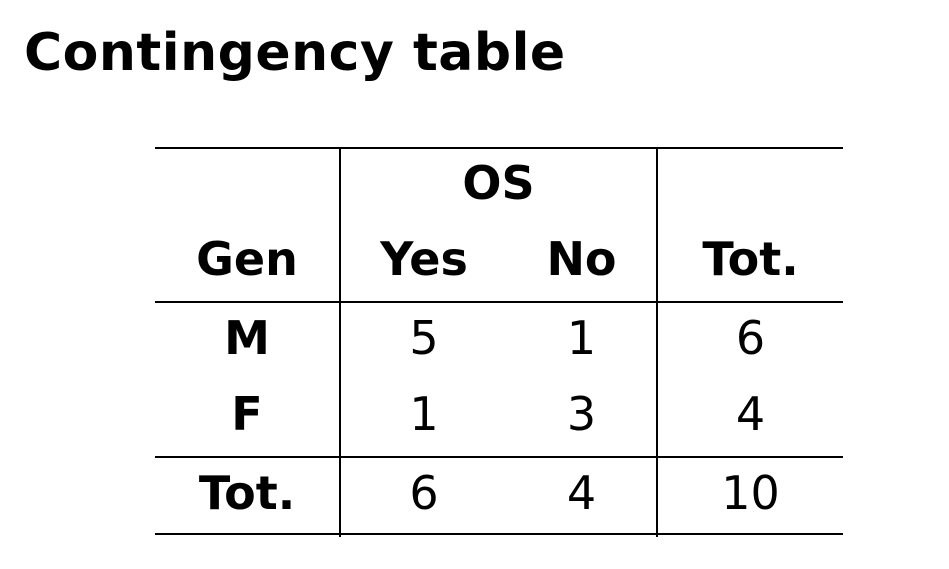 Image resolution: width=949 pixels, height=569 pixels. Describe the element at coordinates (581, 493) in the screenshot. I see `total-no: 4` at that location.